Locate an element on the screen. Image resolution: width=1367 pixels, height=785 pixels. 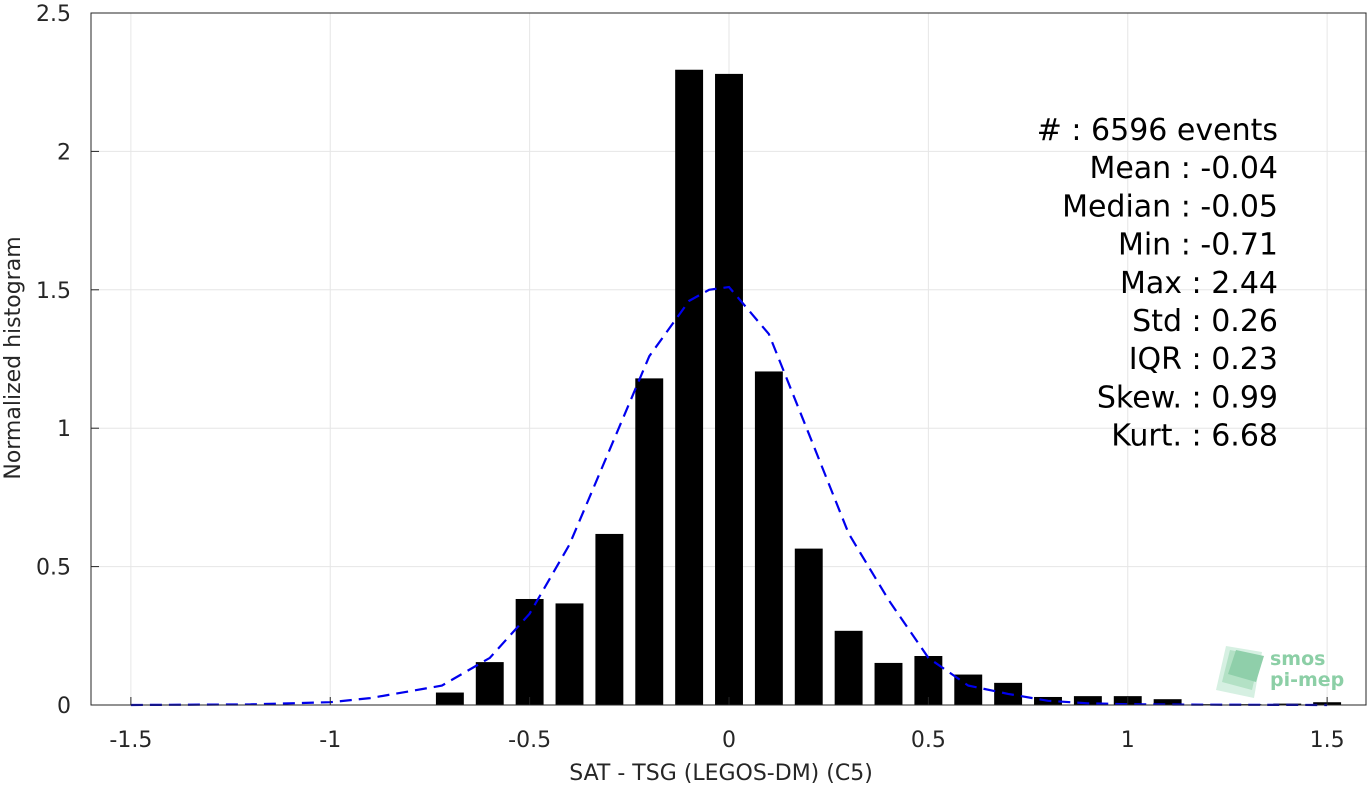
stat-line: Std : 0.26 is located at coordinates (1205, 321).